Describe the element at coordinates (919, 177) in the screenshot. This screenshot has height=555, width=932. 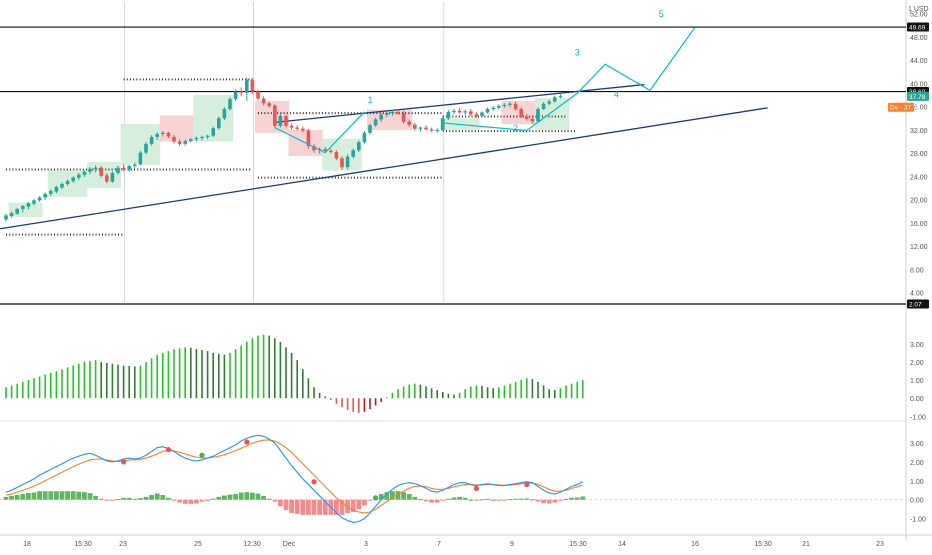
I see `price-tick-label: 24.00` at that location.